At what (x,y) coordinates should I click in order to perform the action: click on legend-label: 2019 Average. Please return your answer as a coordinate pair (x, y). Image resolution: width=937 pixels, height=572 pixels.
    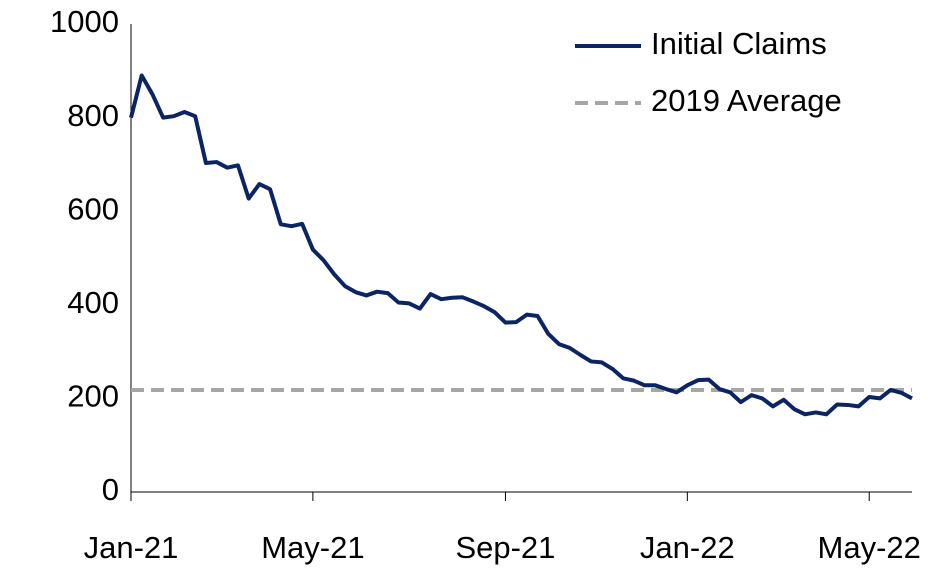
    Looking at the image, I should click on (746, 100).